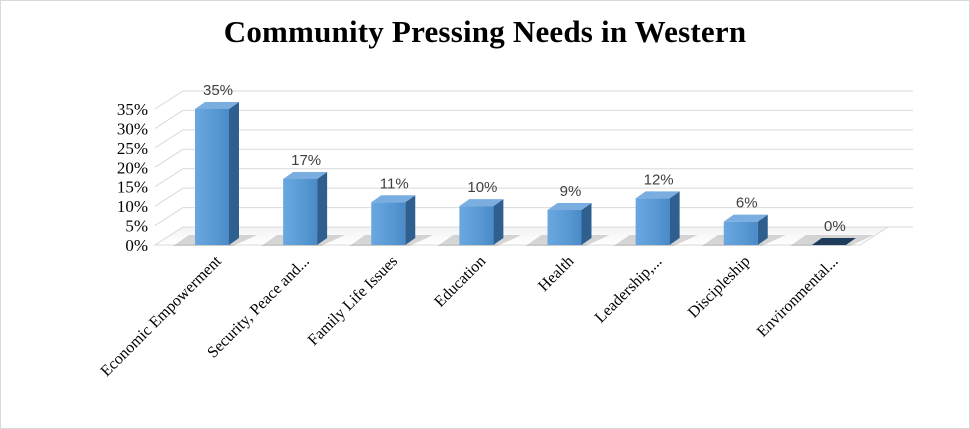 The width and height of the screenshot is (970, 429). What do you see at coordinates (353, 301) in the screenshot?
I see `x-tick-label: Family Life Issues` at bounding box center [353, 301].